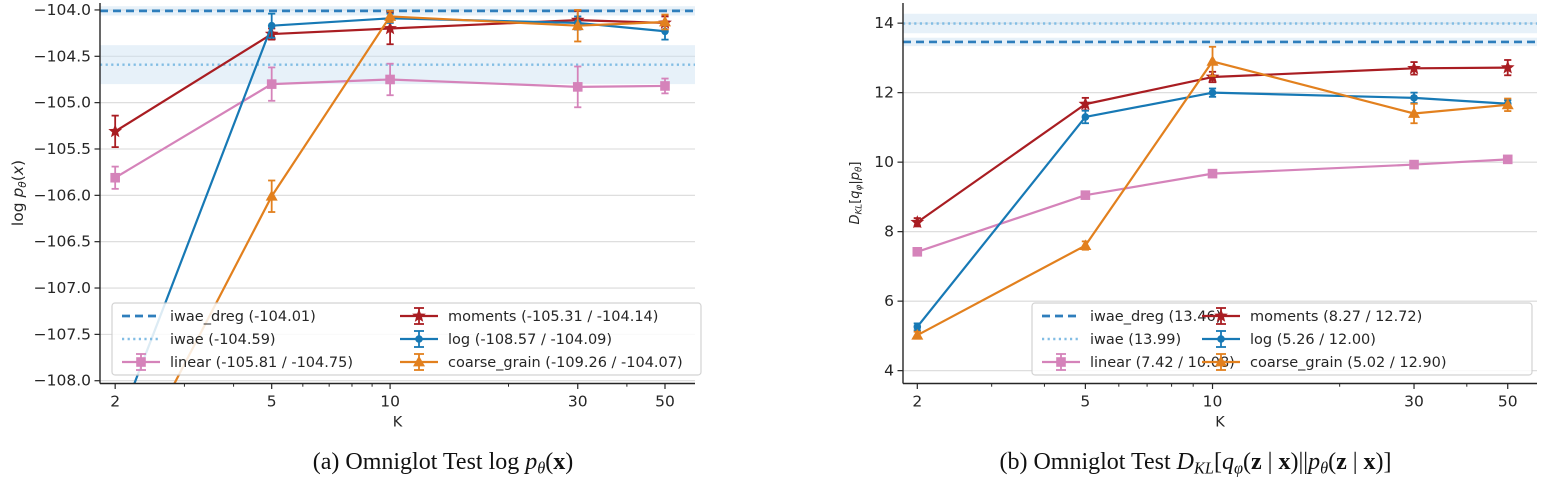  What do you see at coordinates (1313, 340) in the screenshot?
I see `legend-label-log: log (5.26 / 12.00)` at bounding box center [1313, 340].